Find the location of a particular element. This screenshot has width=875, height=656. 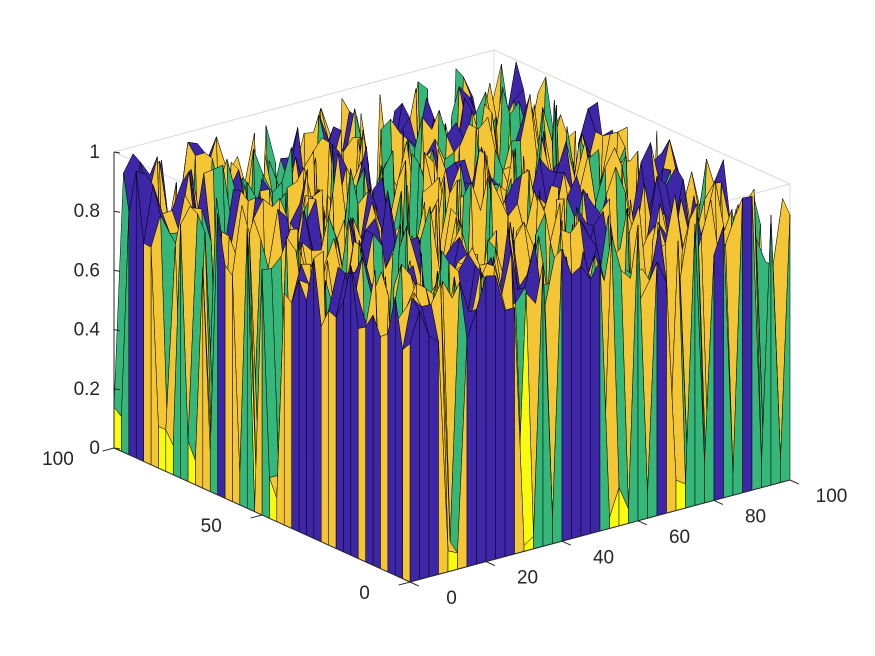

x-tick-label: 20 is located at coordinates (527, 578).